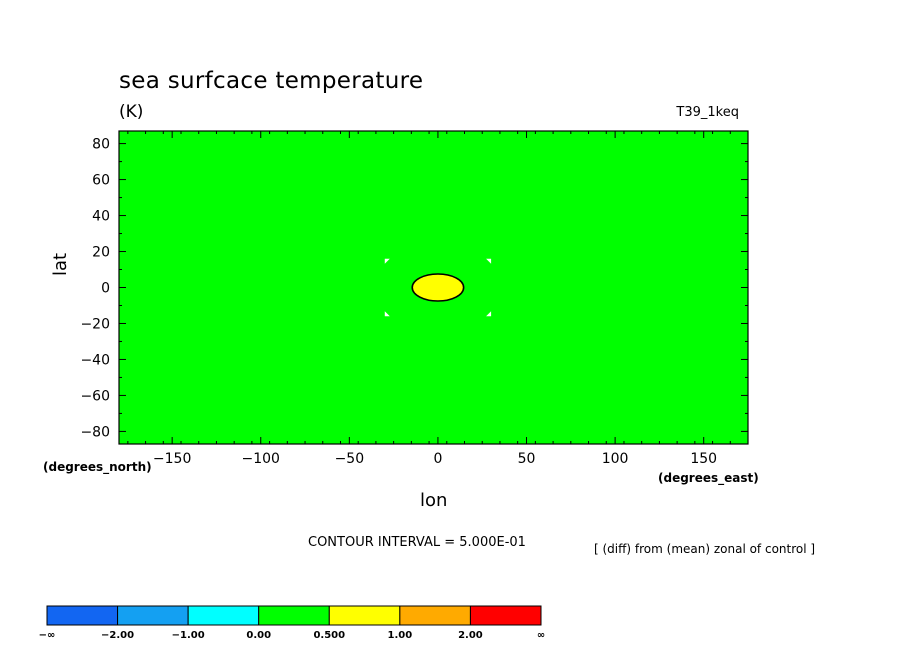 Image resolution: width=904 pixels, height=654 pixels. What do you see at coordinates (707, 112) in the screenshot?
I see `run-id: T39_1keq` at bounding box center [707, 112].